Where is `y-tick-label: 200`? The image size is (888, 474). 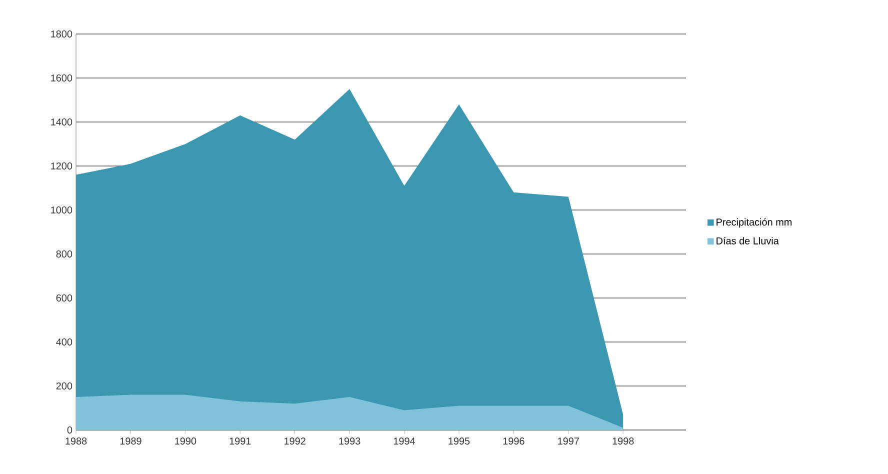 y-tick-label: 200 is located at coordinates (64, 386).